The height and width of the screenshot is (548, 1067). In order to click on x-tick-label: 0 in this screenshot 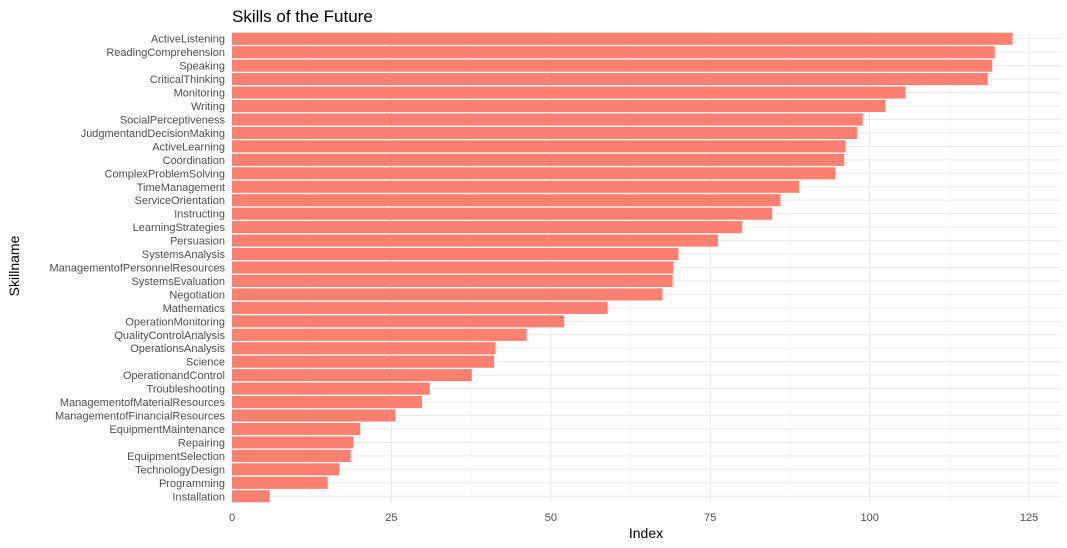, I will do `click(232, 518)`.